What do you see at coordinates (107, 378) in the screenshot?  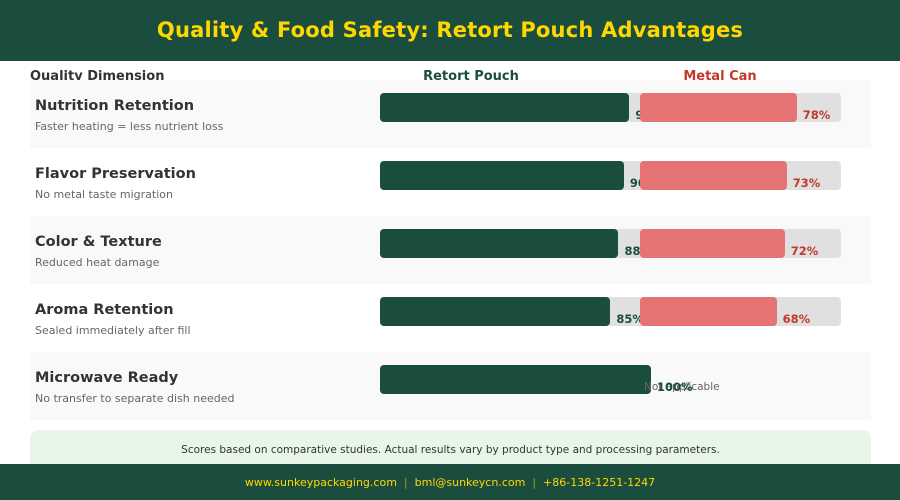 I see `row-label: Microwave Ready` at bounding box center [107, 378].